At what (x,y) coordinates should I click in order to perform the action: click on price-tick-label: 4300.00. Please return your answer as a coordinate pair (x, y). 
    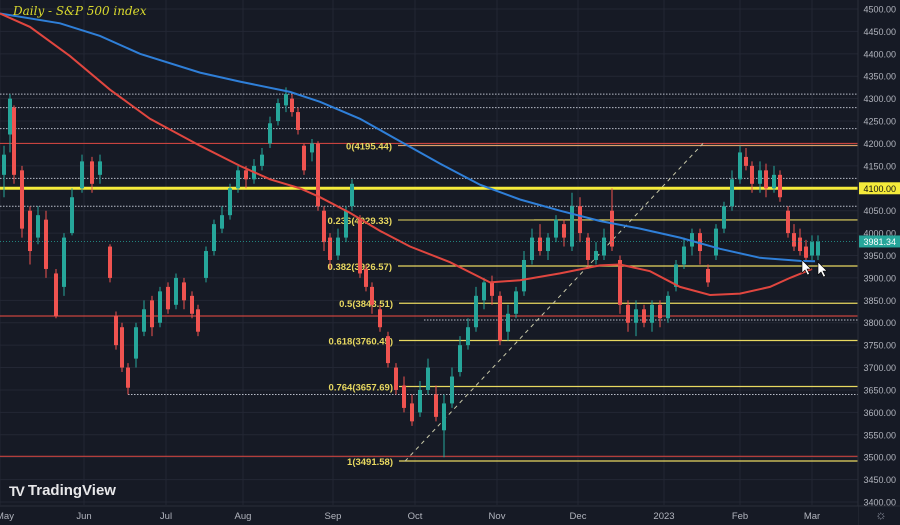
    Looking at the image, I should click on (879, 99).